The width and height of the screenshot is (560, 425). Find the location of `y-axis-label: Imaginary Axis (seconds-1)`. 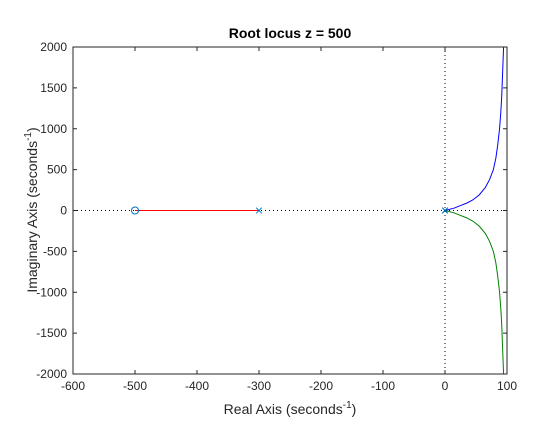

y-axis-label: Imaginary Axis (seconds-1) is located at coordinates (31, 209).